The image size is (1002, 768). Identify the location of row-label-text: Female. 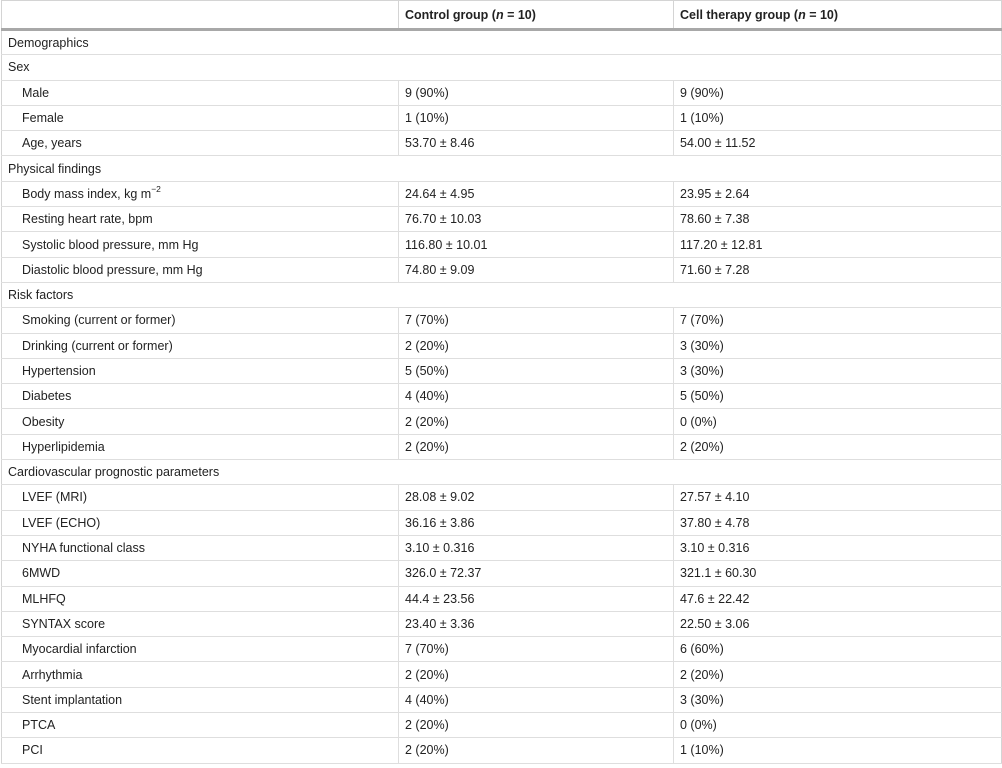
(43, 118).